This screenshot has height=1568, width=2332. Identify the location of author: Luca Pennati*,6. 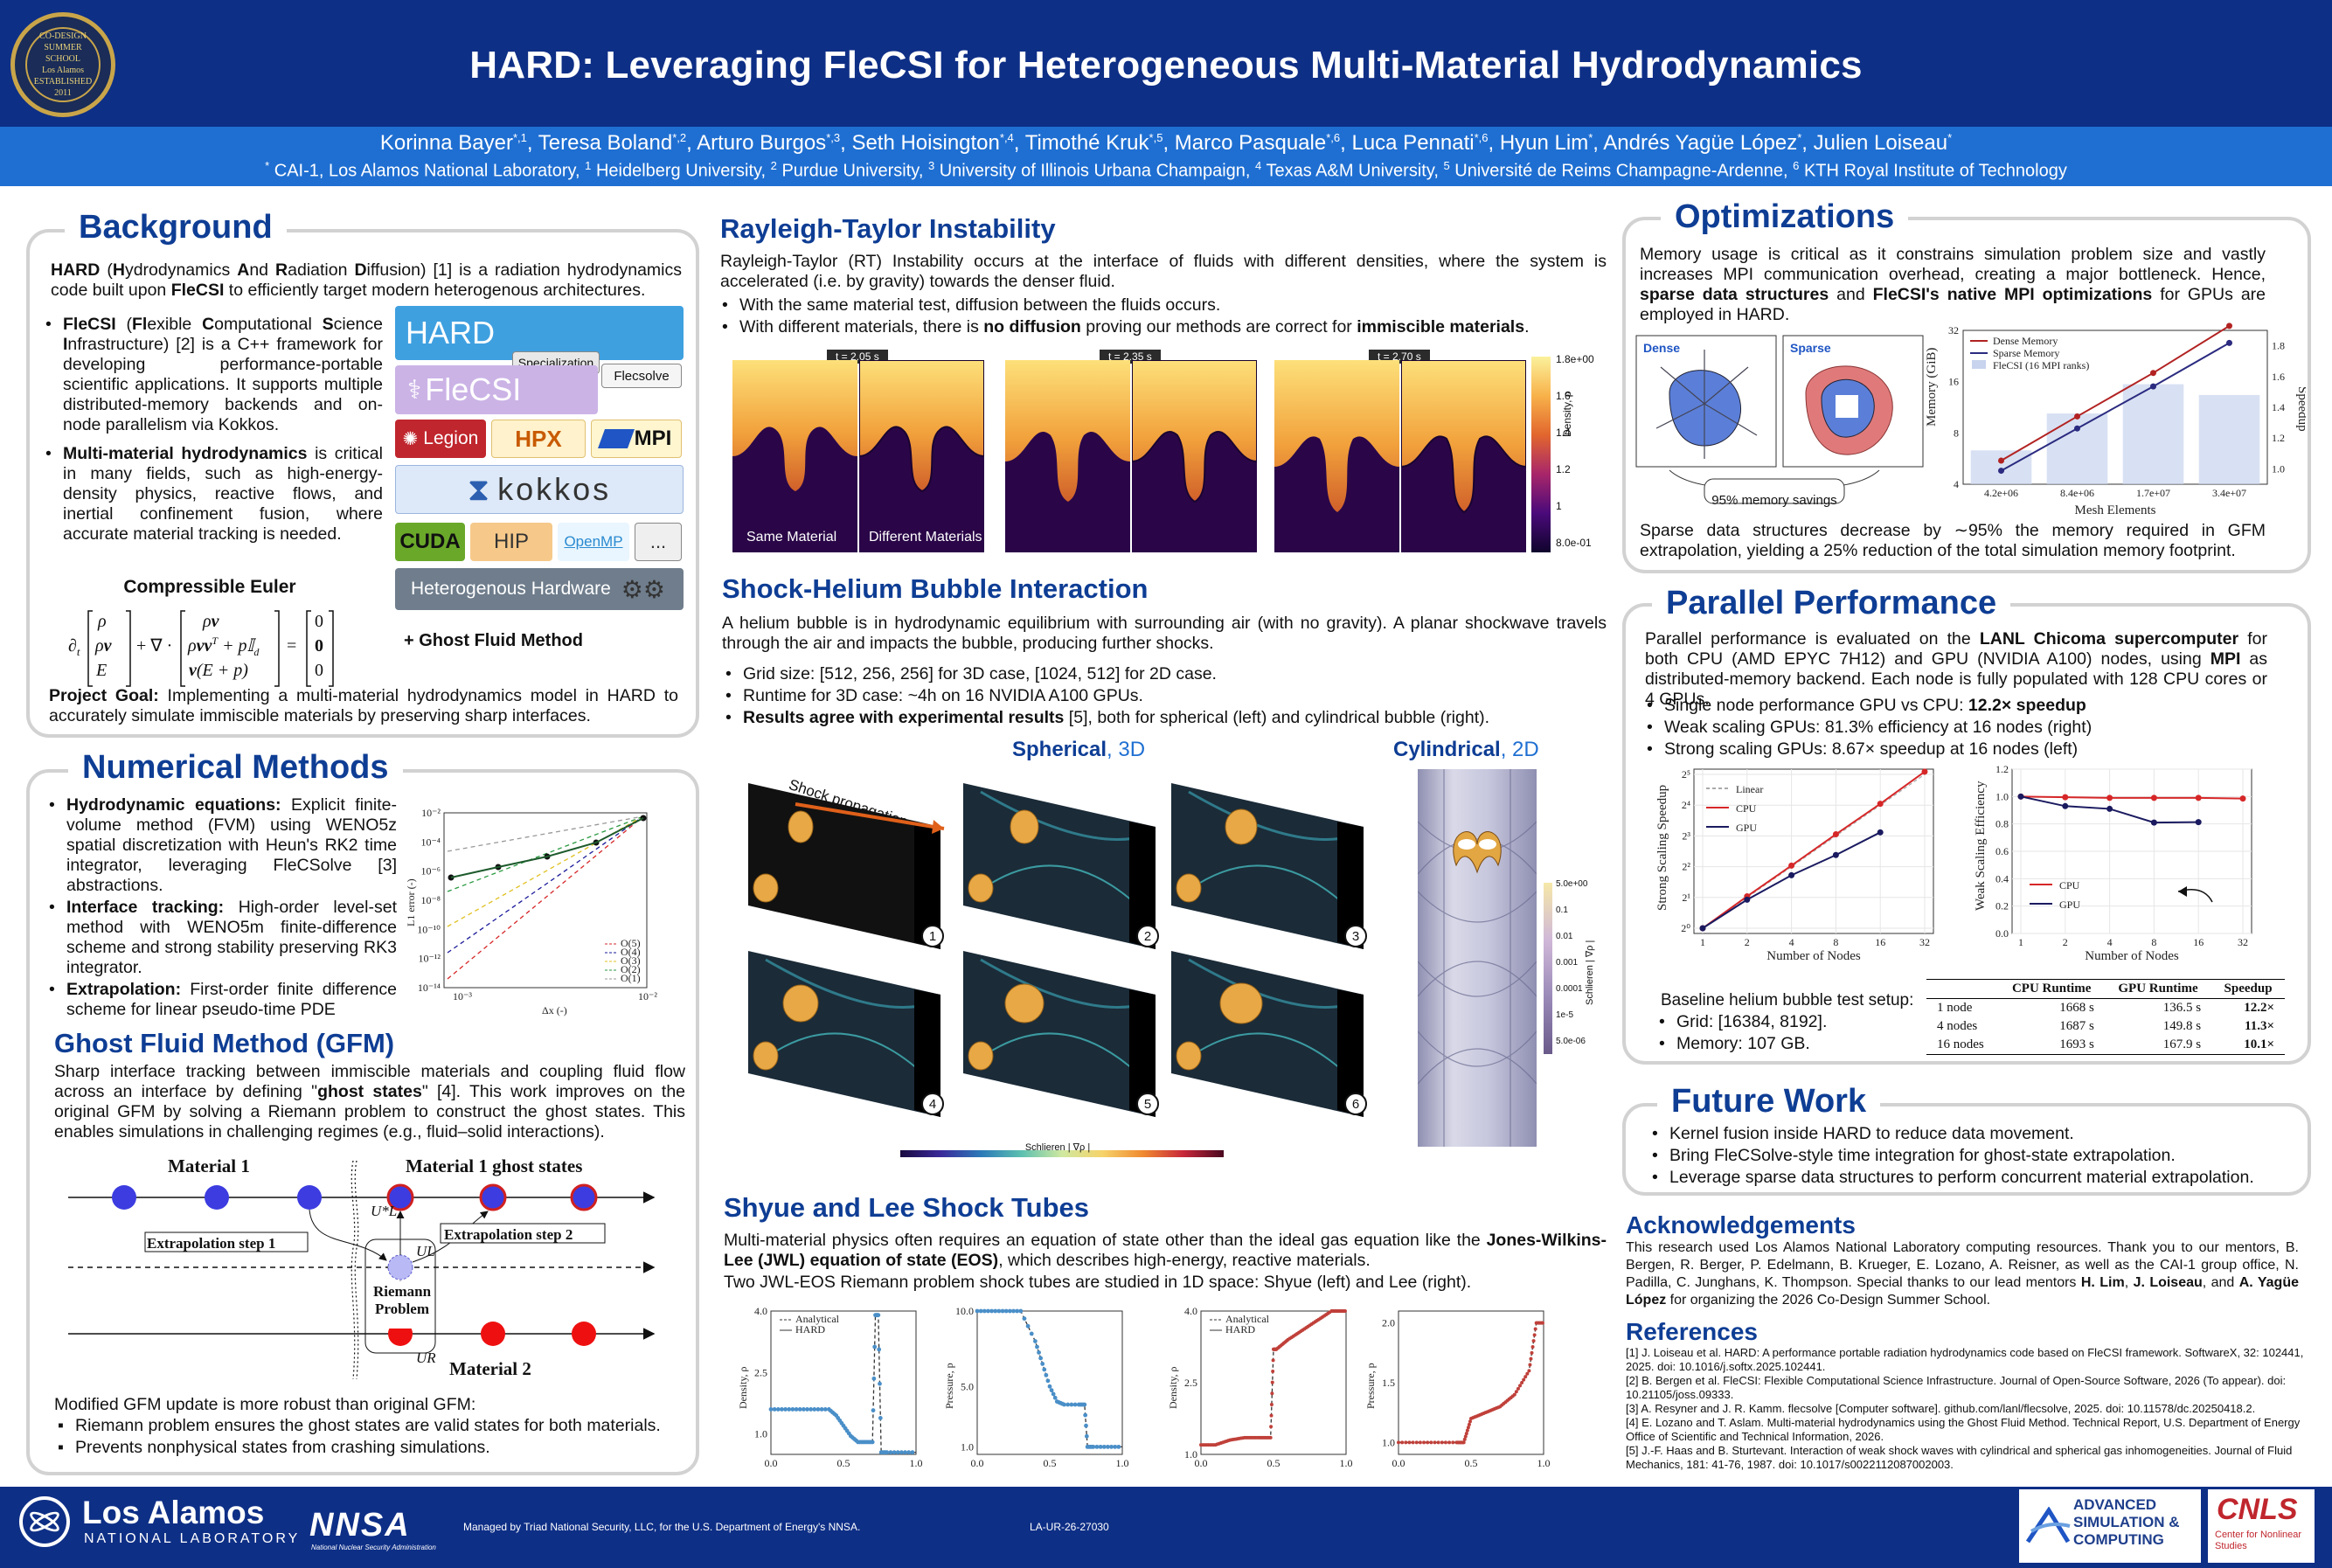
(1420, 143).